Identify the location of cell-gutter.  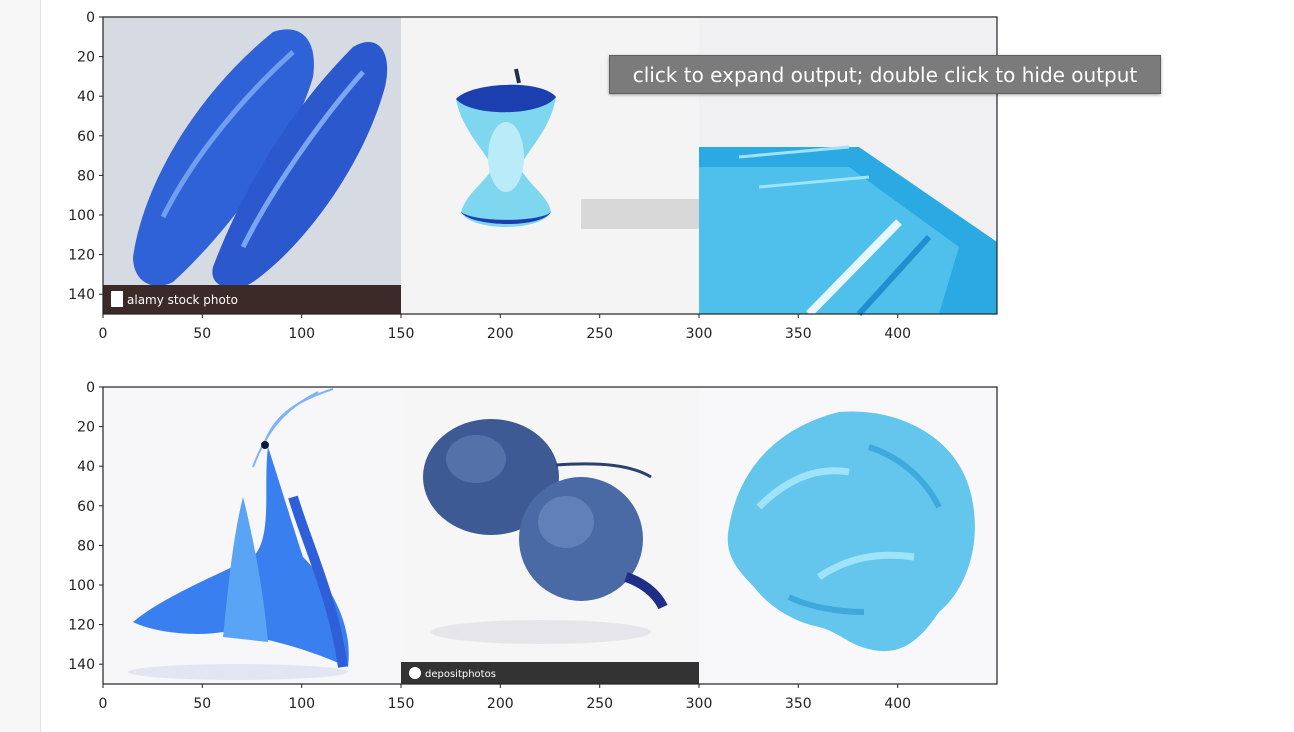
(20, 366).